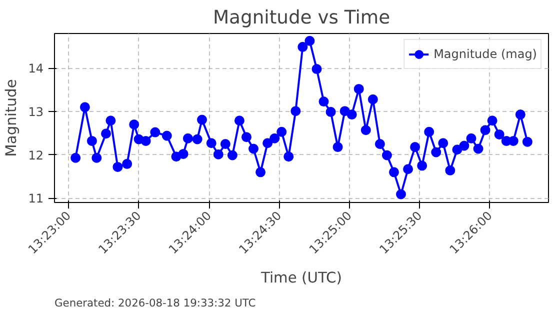 The image size is (560, 314). What do you see at coordinates (301, 18) in the screenshot?
I see `chart-title: Magnitude vs Time` at bounding box center [301, 18].